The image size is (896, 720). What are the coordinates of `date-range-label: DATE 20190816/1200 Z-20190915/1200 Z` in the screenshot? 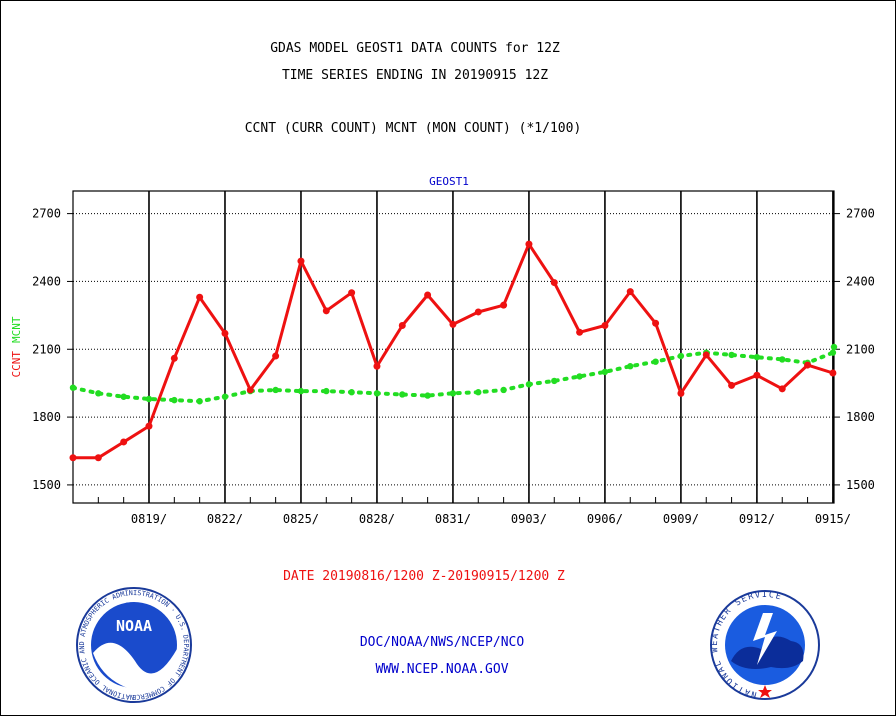 It's located at (424, 576).